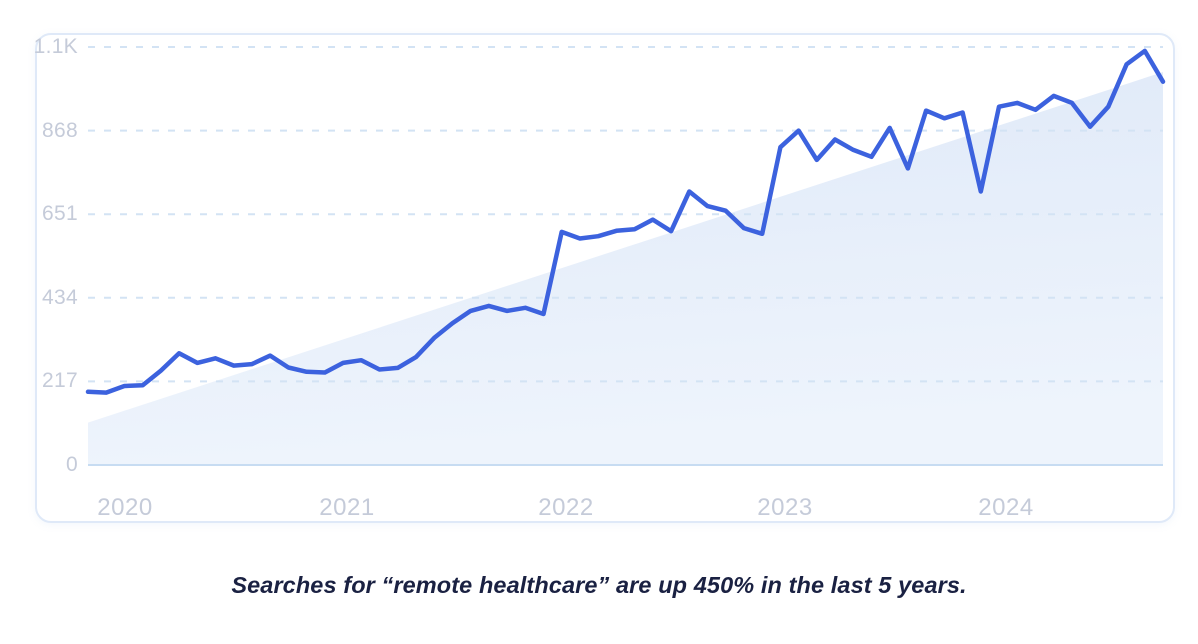  I want to click on y-axis-tick-label: 434, so click(60, 297).